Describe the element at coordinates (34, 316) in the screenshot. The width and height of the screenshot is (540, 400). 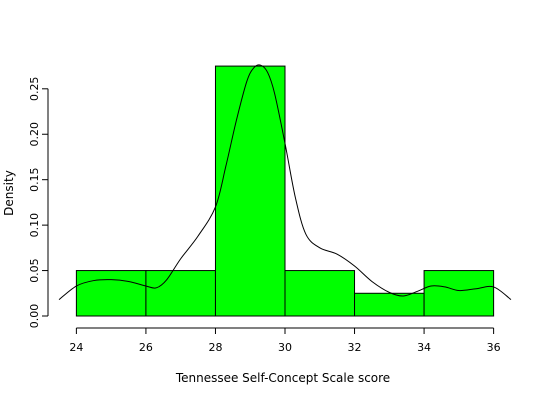
I see `y-tick-label: 0.00` at that location.